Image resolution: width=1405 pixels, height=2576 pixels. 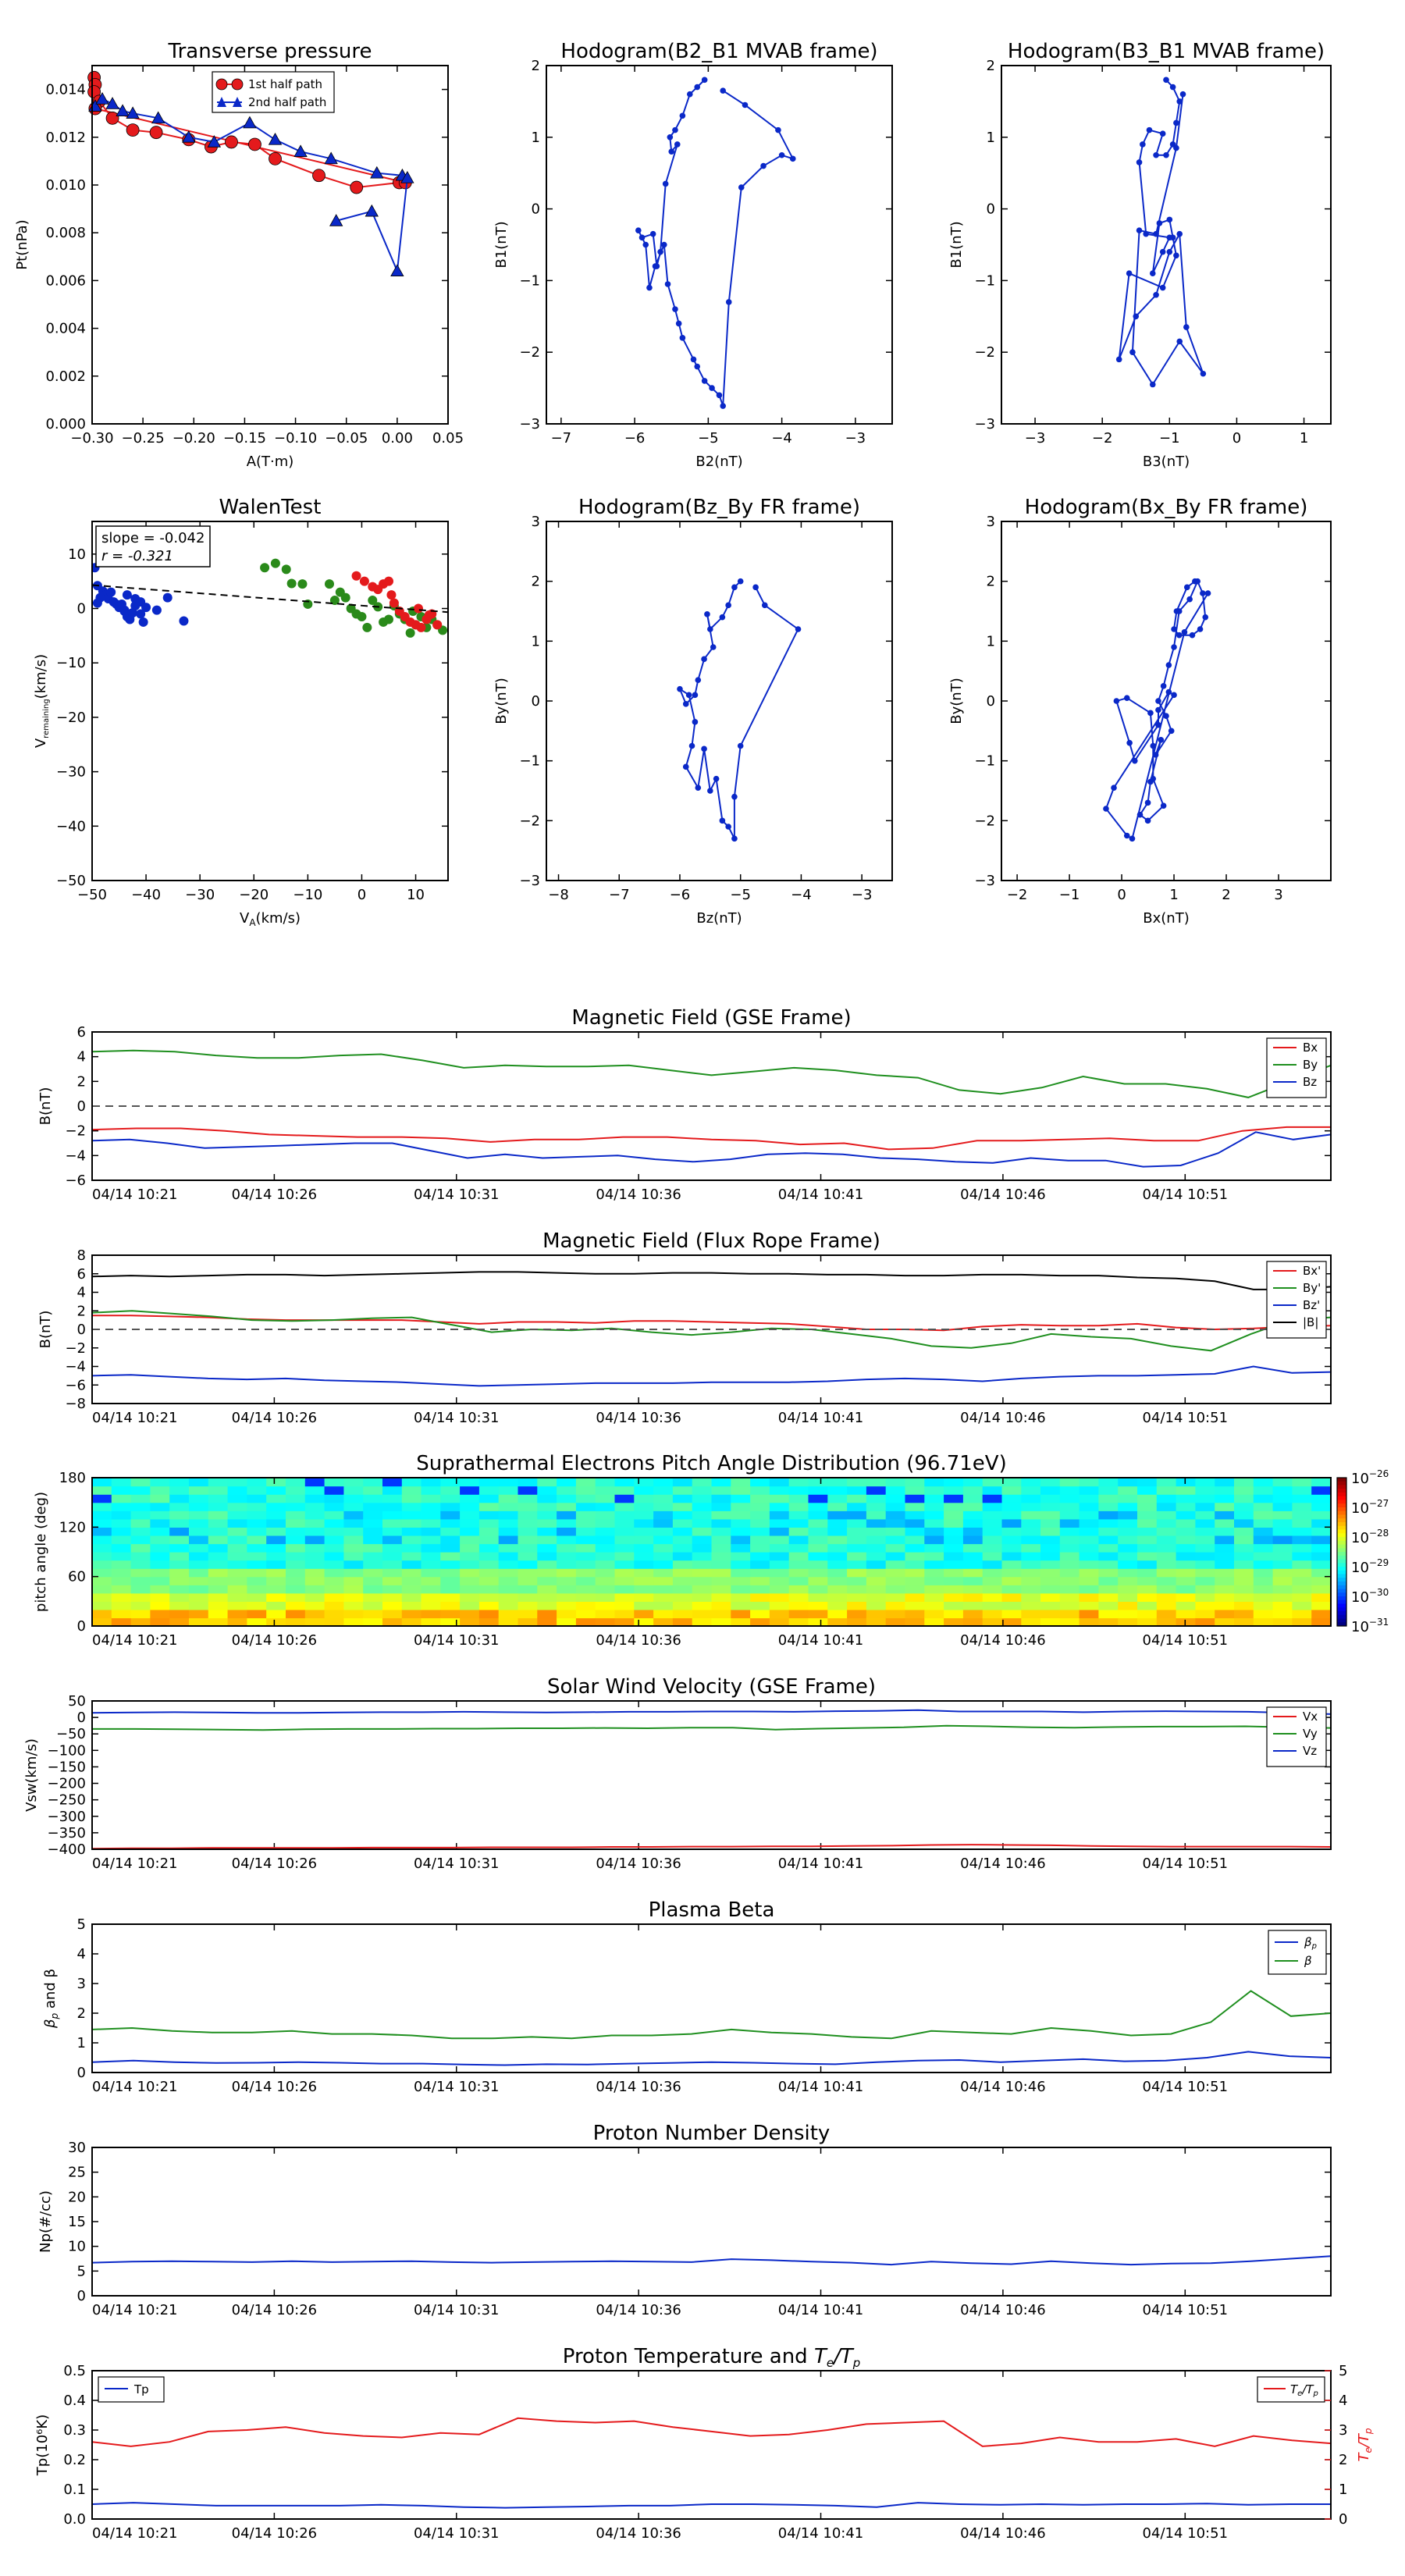 I want to click on hodo_bzby-series-line, so click(x=739, y=709).